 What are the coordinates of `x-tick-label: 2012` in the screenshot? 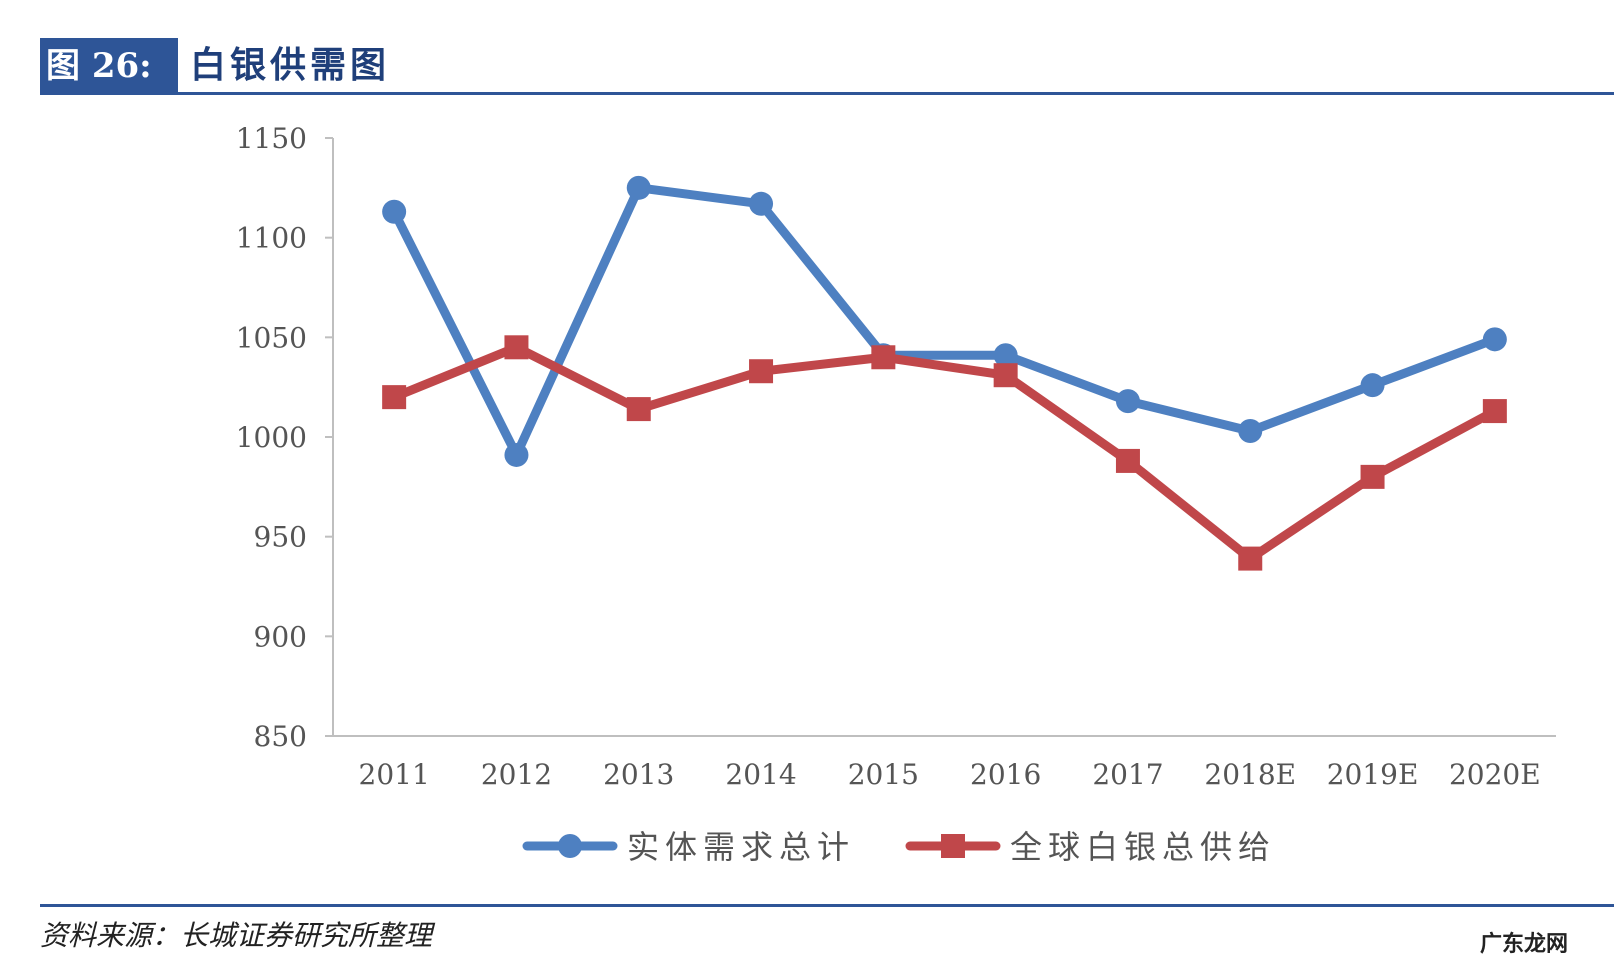 It's located at (516, 774).